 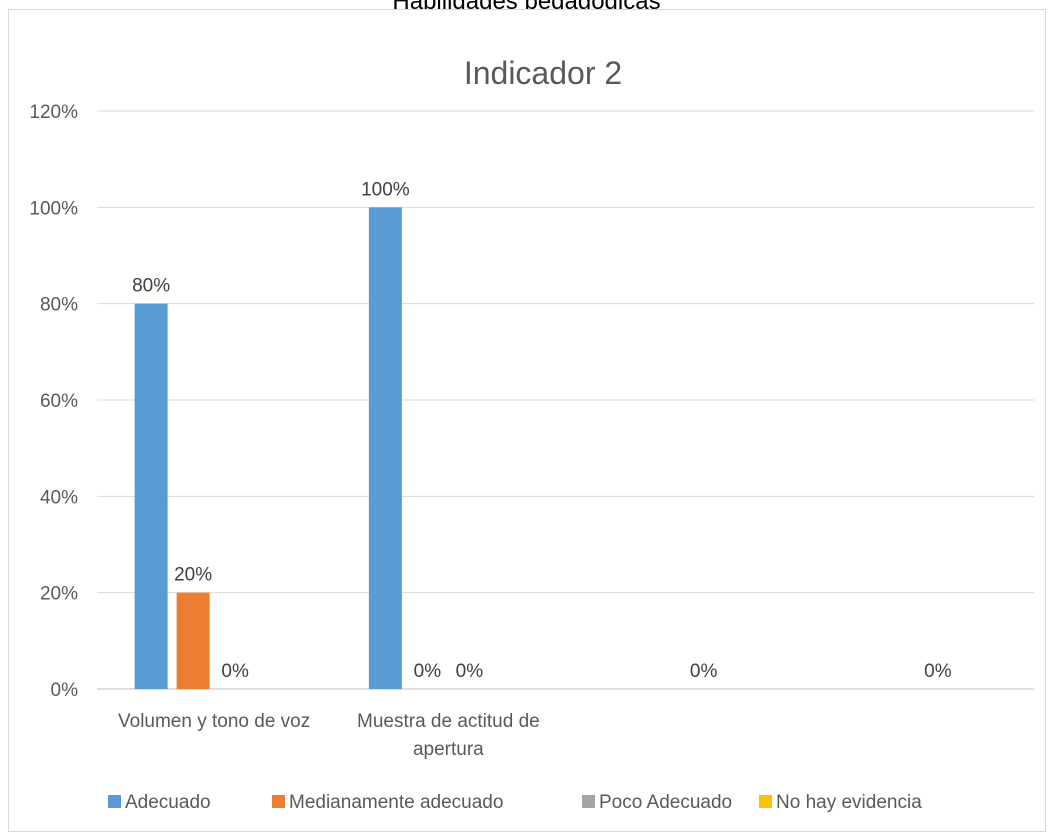 I want to click on data-label: 100%, so click(x=385, y=189).